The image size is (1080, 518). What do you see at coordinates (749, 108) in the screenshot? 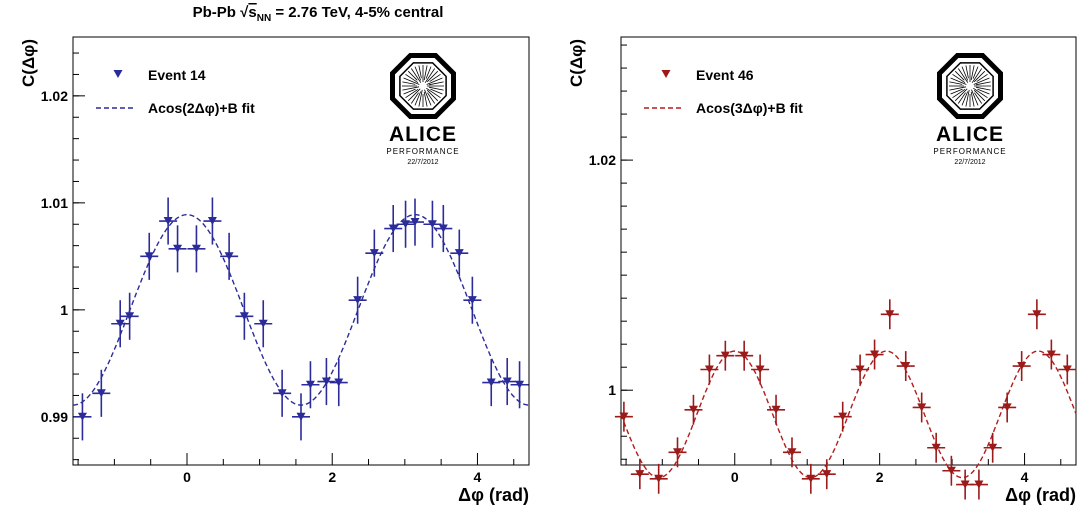
I see `legend-label-fit: Acos(3Δφ)+B fit` at bounding box center [749, 108].